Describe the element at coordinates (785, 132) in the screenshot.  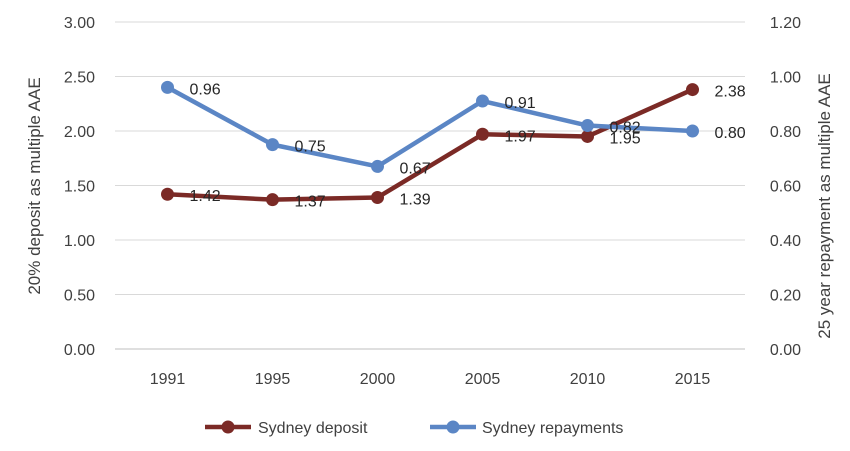
I see `y2-tick-label: 0.80` at that location.